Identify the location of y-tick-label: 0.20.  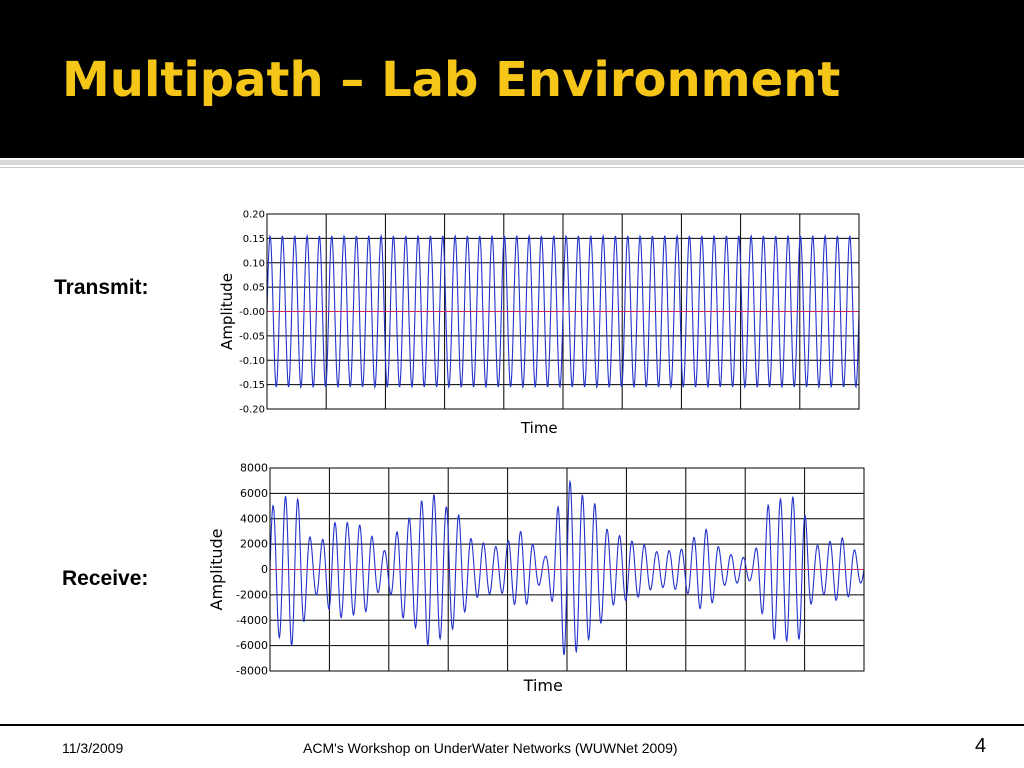
(254, 215).